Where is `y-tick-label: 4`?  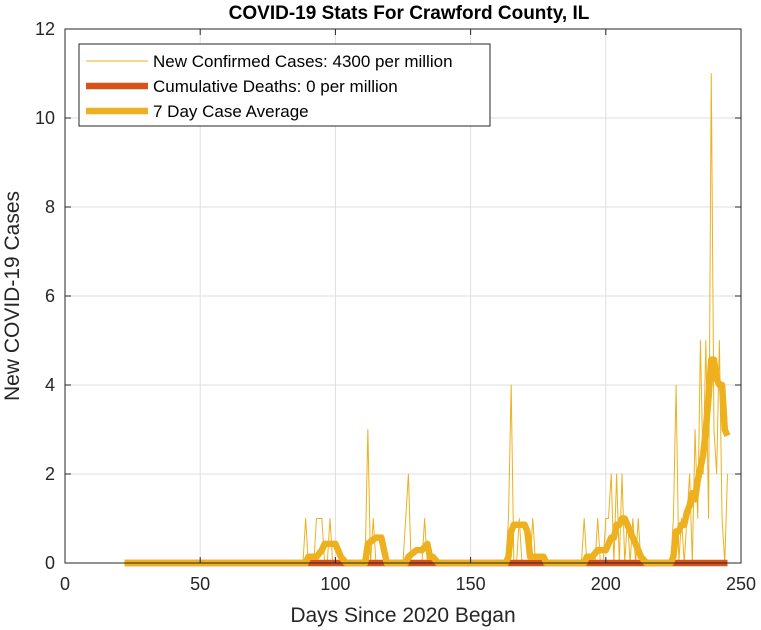 y-tick-label: 4 is located at coordinates (50, 385).